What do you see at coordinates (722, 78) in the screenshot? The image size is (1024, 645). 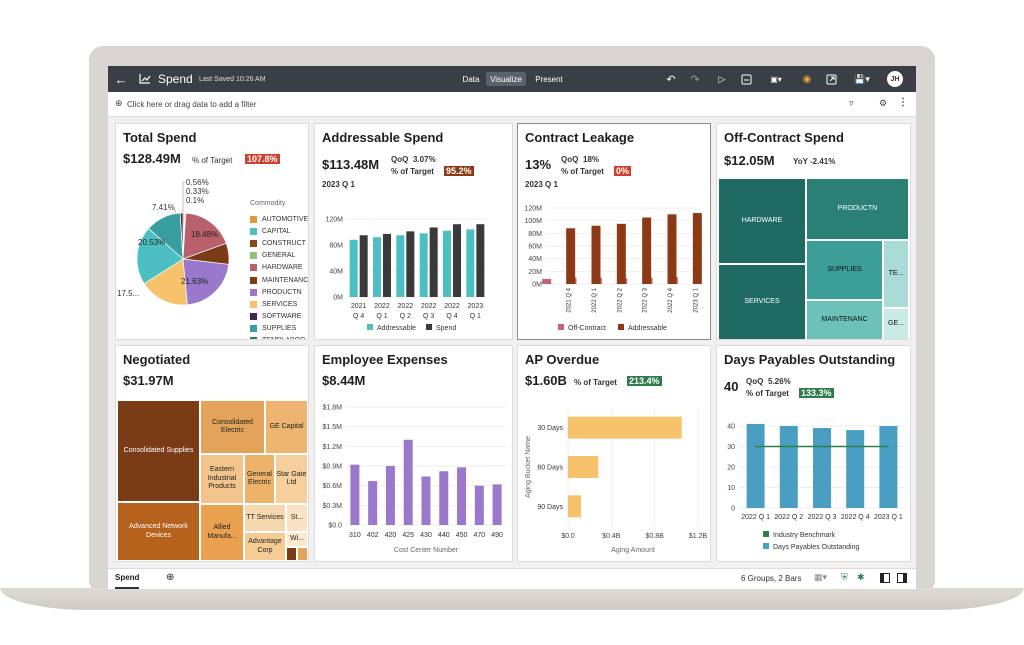 I see `play-icon: ▷` at bounding box center [722, 78].